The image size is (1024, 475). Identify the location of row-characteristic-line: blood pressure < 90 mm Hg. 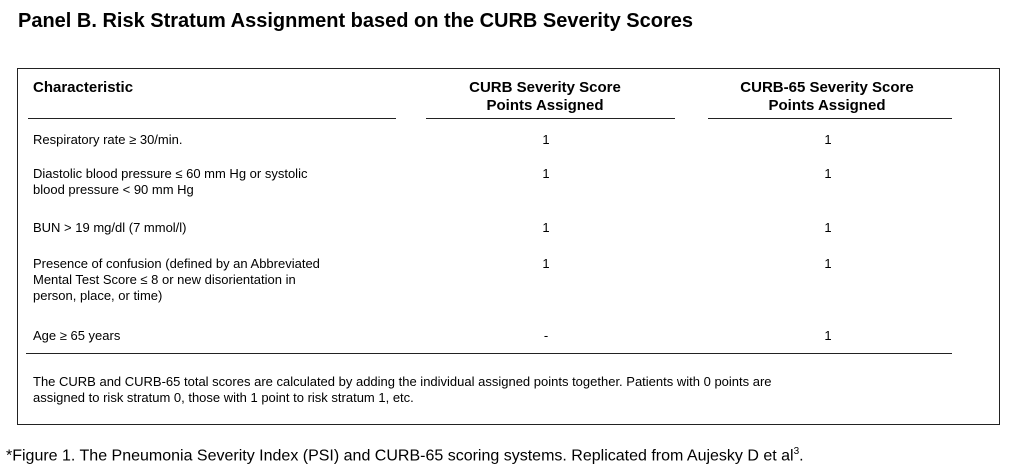
(113, 189).